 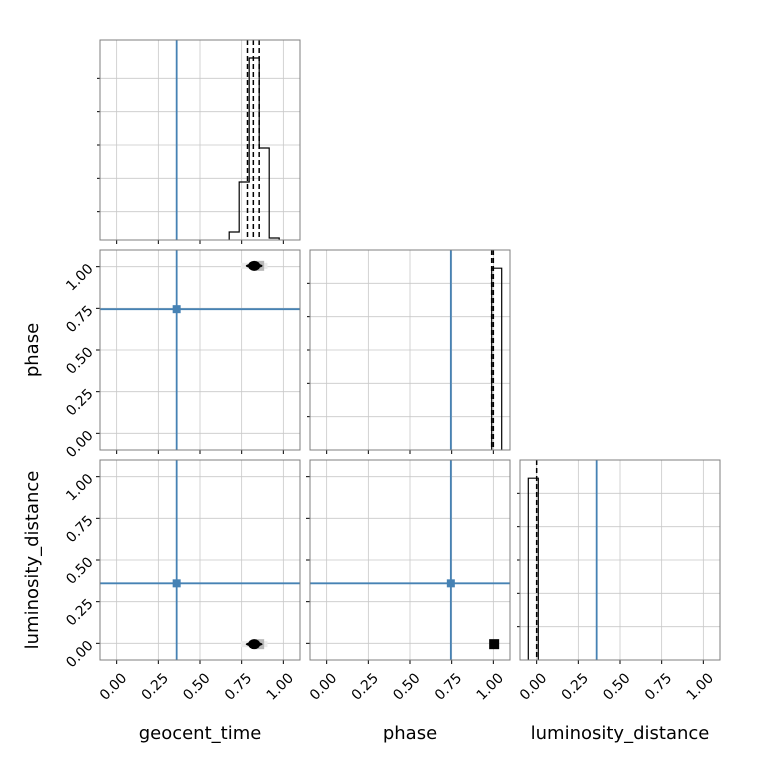 What do you see at coordinates (620, 733) in the screenshot?
I see `xlabel-luminosity_distance: luminosity_distance` at bounding box center [620, 733].